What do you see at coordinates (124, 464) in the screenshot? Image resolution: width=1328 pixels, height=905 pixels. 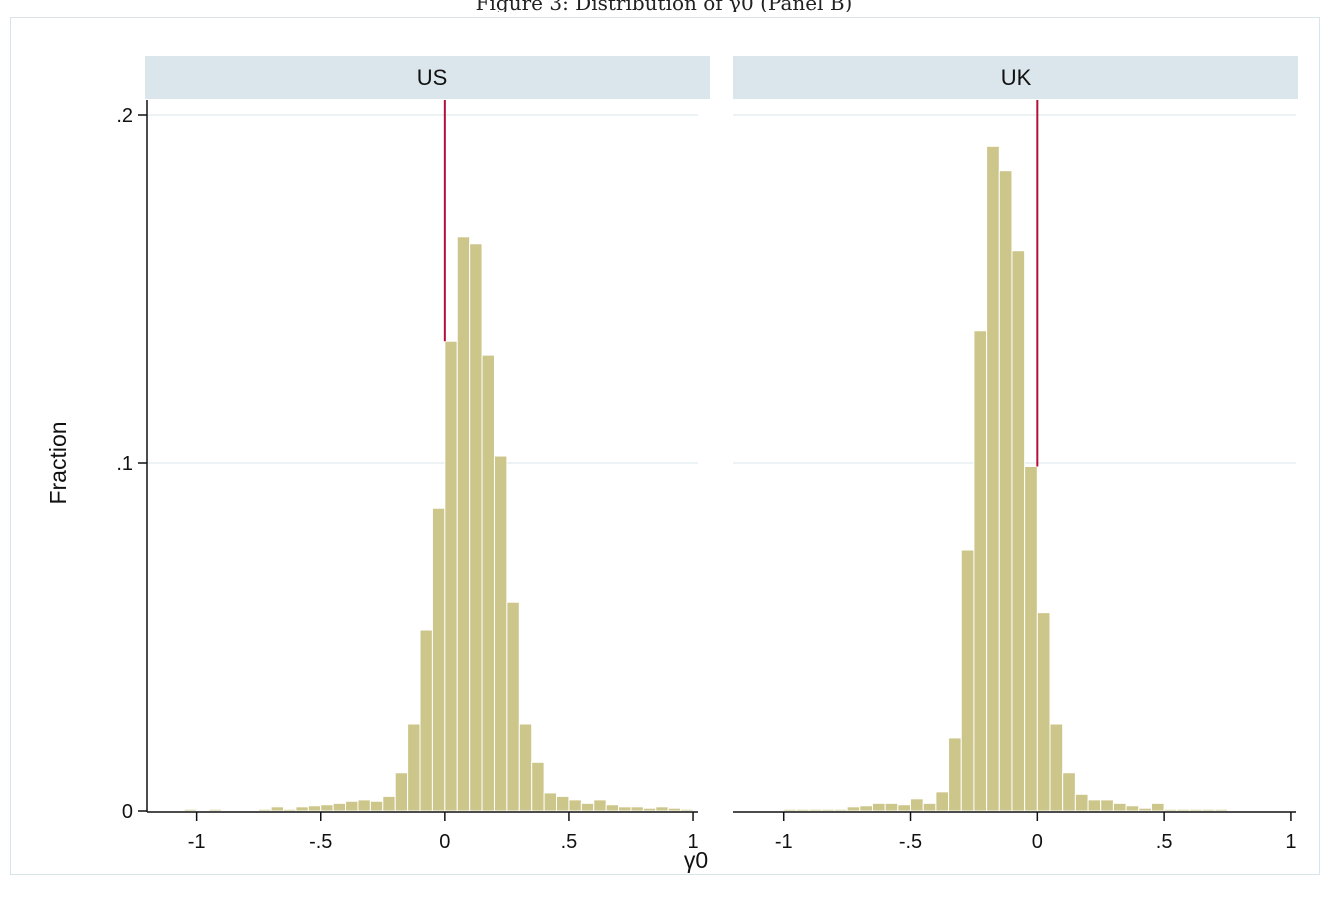 I see `y-tick-label: .1` at bounding box center [124, 464].